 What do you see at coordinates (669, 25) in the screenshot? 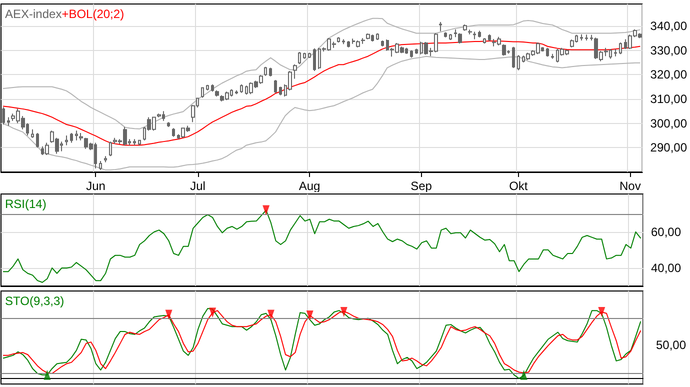
I see `y-tick-label: 340,00` at bounding box center [669, 25].